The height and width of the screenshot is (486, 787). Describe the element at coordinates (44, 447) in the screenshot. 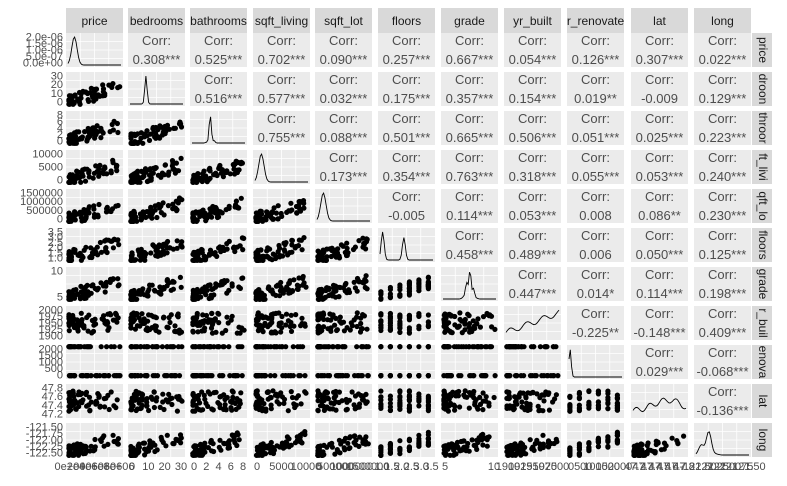

I see `y-tick-10-3: -122.25` at that location.